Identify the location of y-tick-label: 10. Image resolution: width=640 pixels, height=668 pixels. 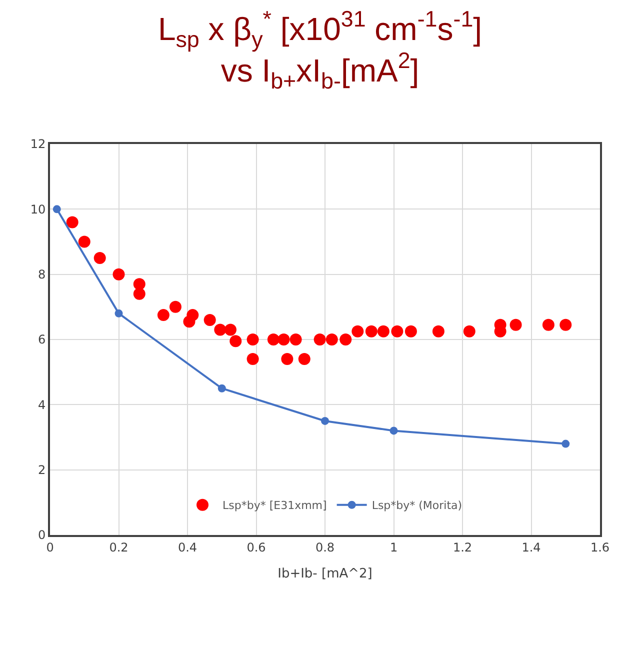
(38, 209).